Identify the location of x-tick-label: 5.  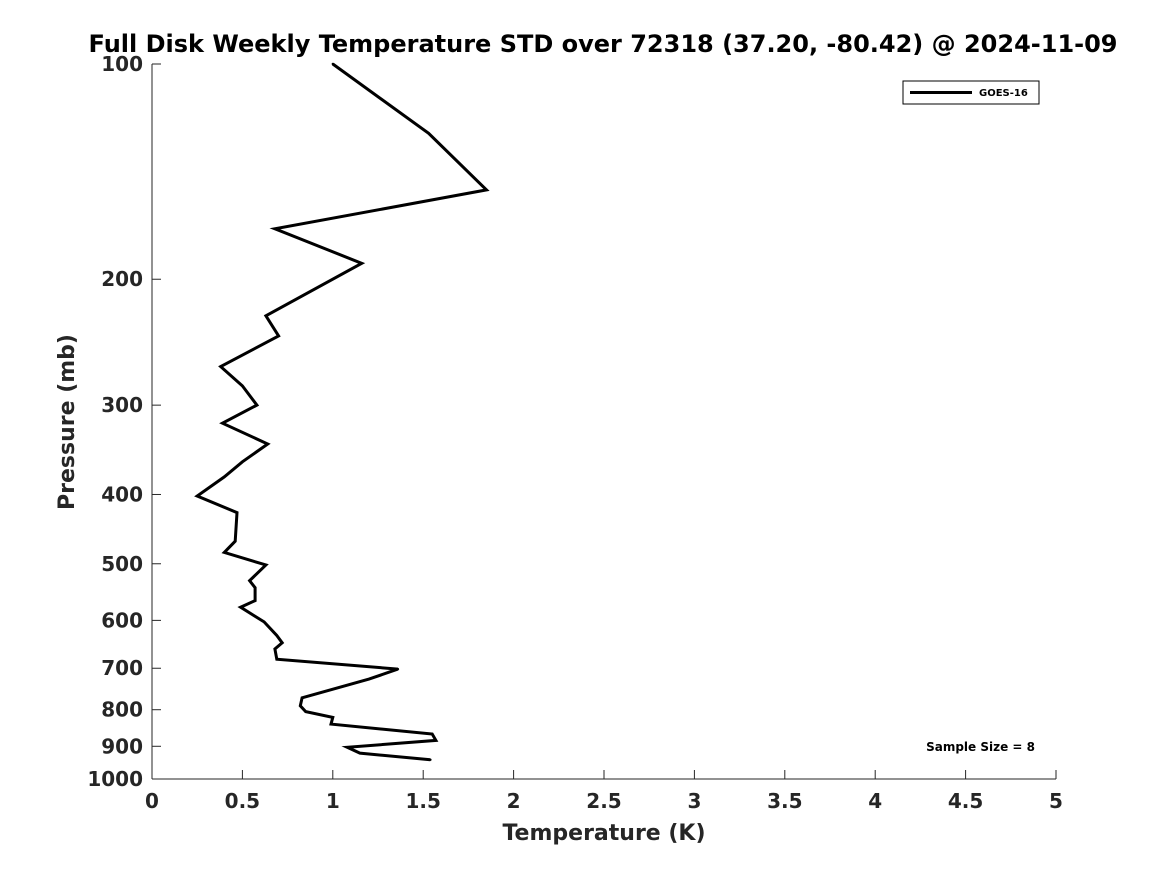
(1056, 801).